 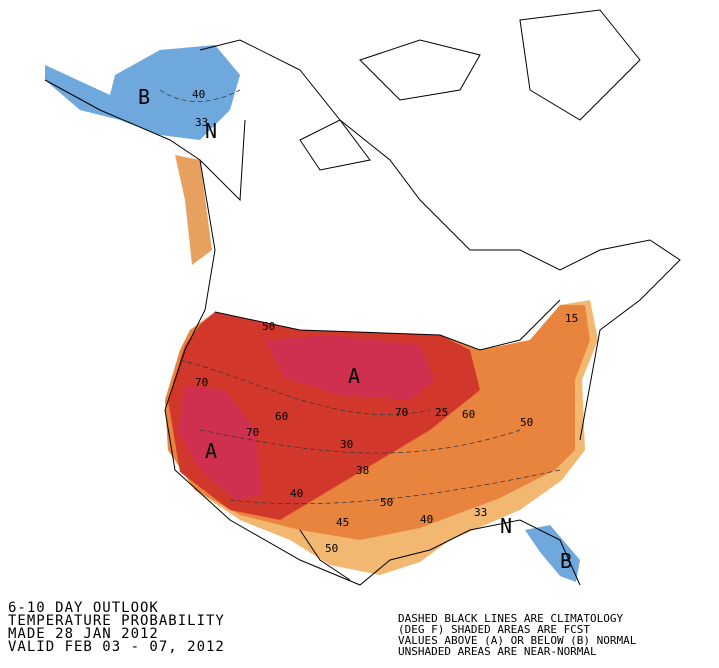 I want to click on above-coast, so click(x=193, y=210).